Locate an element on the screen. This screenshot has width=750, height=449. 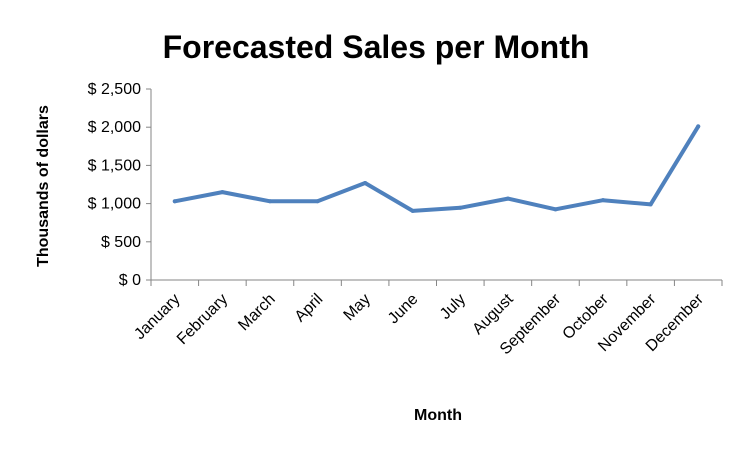
x-tick-label: April is located at coordinates (309, 308).